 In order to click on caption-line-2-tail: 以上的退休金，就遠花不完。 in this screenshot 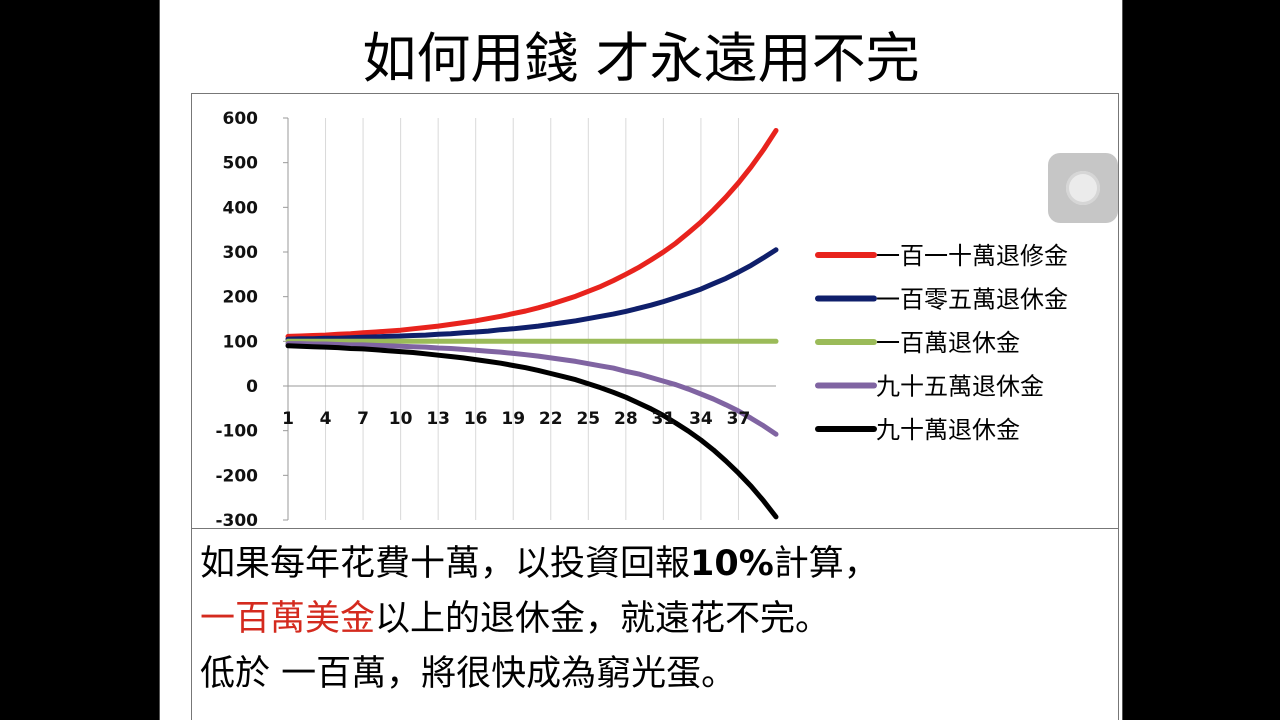, I will do `click(603, 619)`.